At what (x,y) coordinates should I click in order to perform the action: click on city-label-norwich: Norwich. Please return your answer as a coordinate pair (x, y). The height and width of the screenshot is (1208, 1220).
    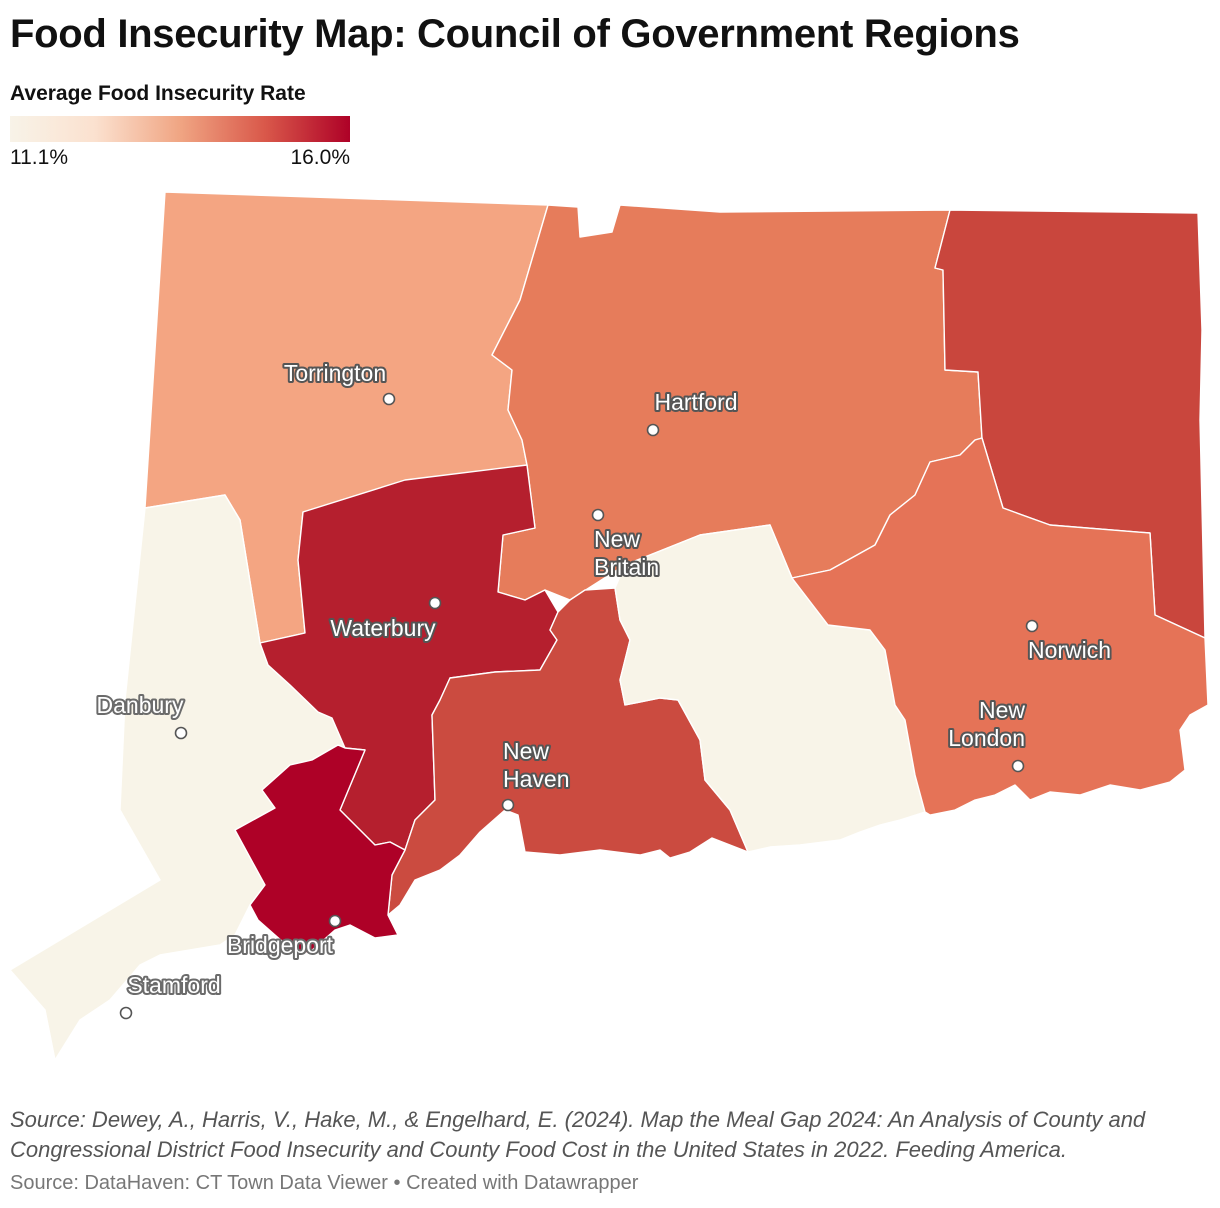
    Looking at the image, I should click on (1069, 650).